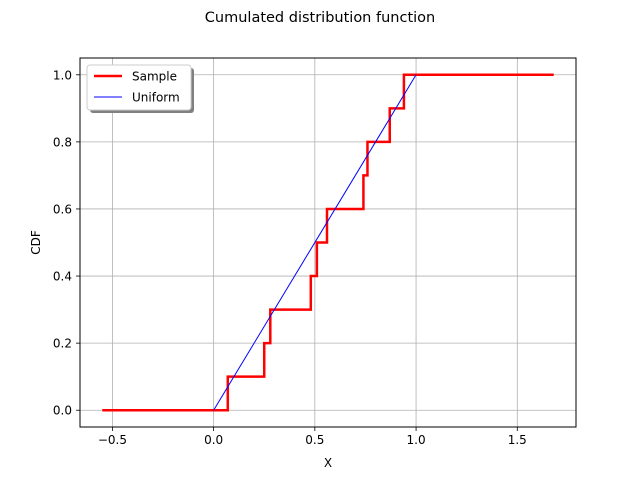  What do you see at coordinates (517, 440) in the screenshot?
I see `x-tick-label: 1.5` at bounding box center [517, 440].